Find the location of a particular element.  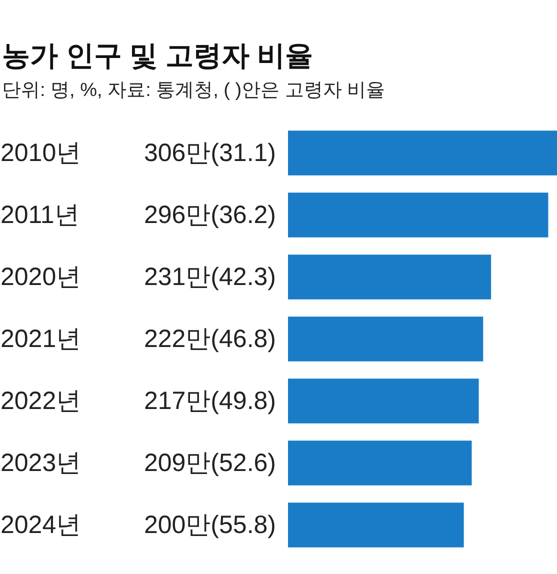

y-tick-label: 2011년 is located at coordinates (40, 215).